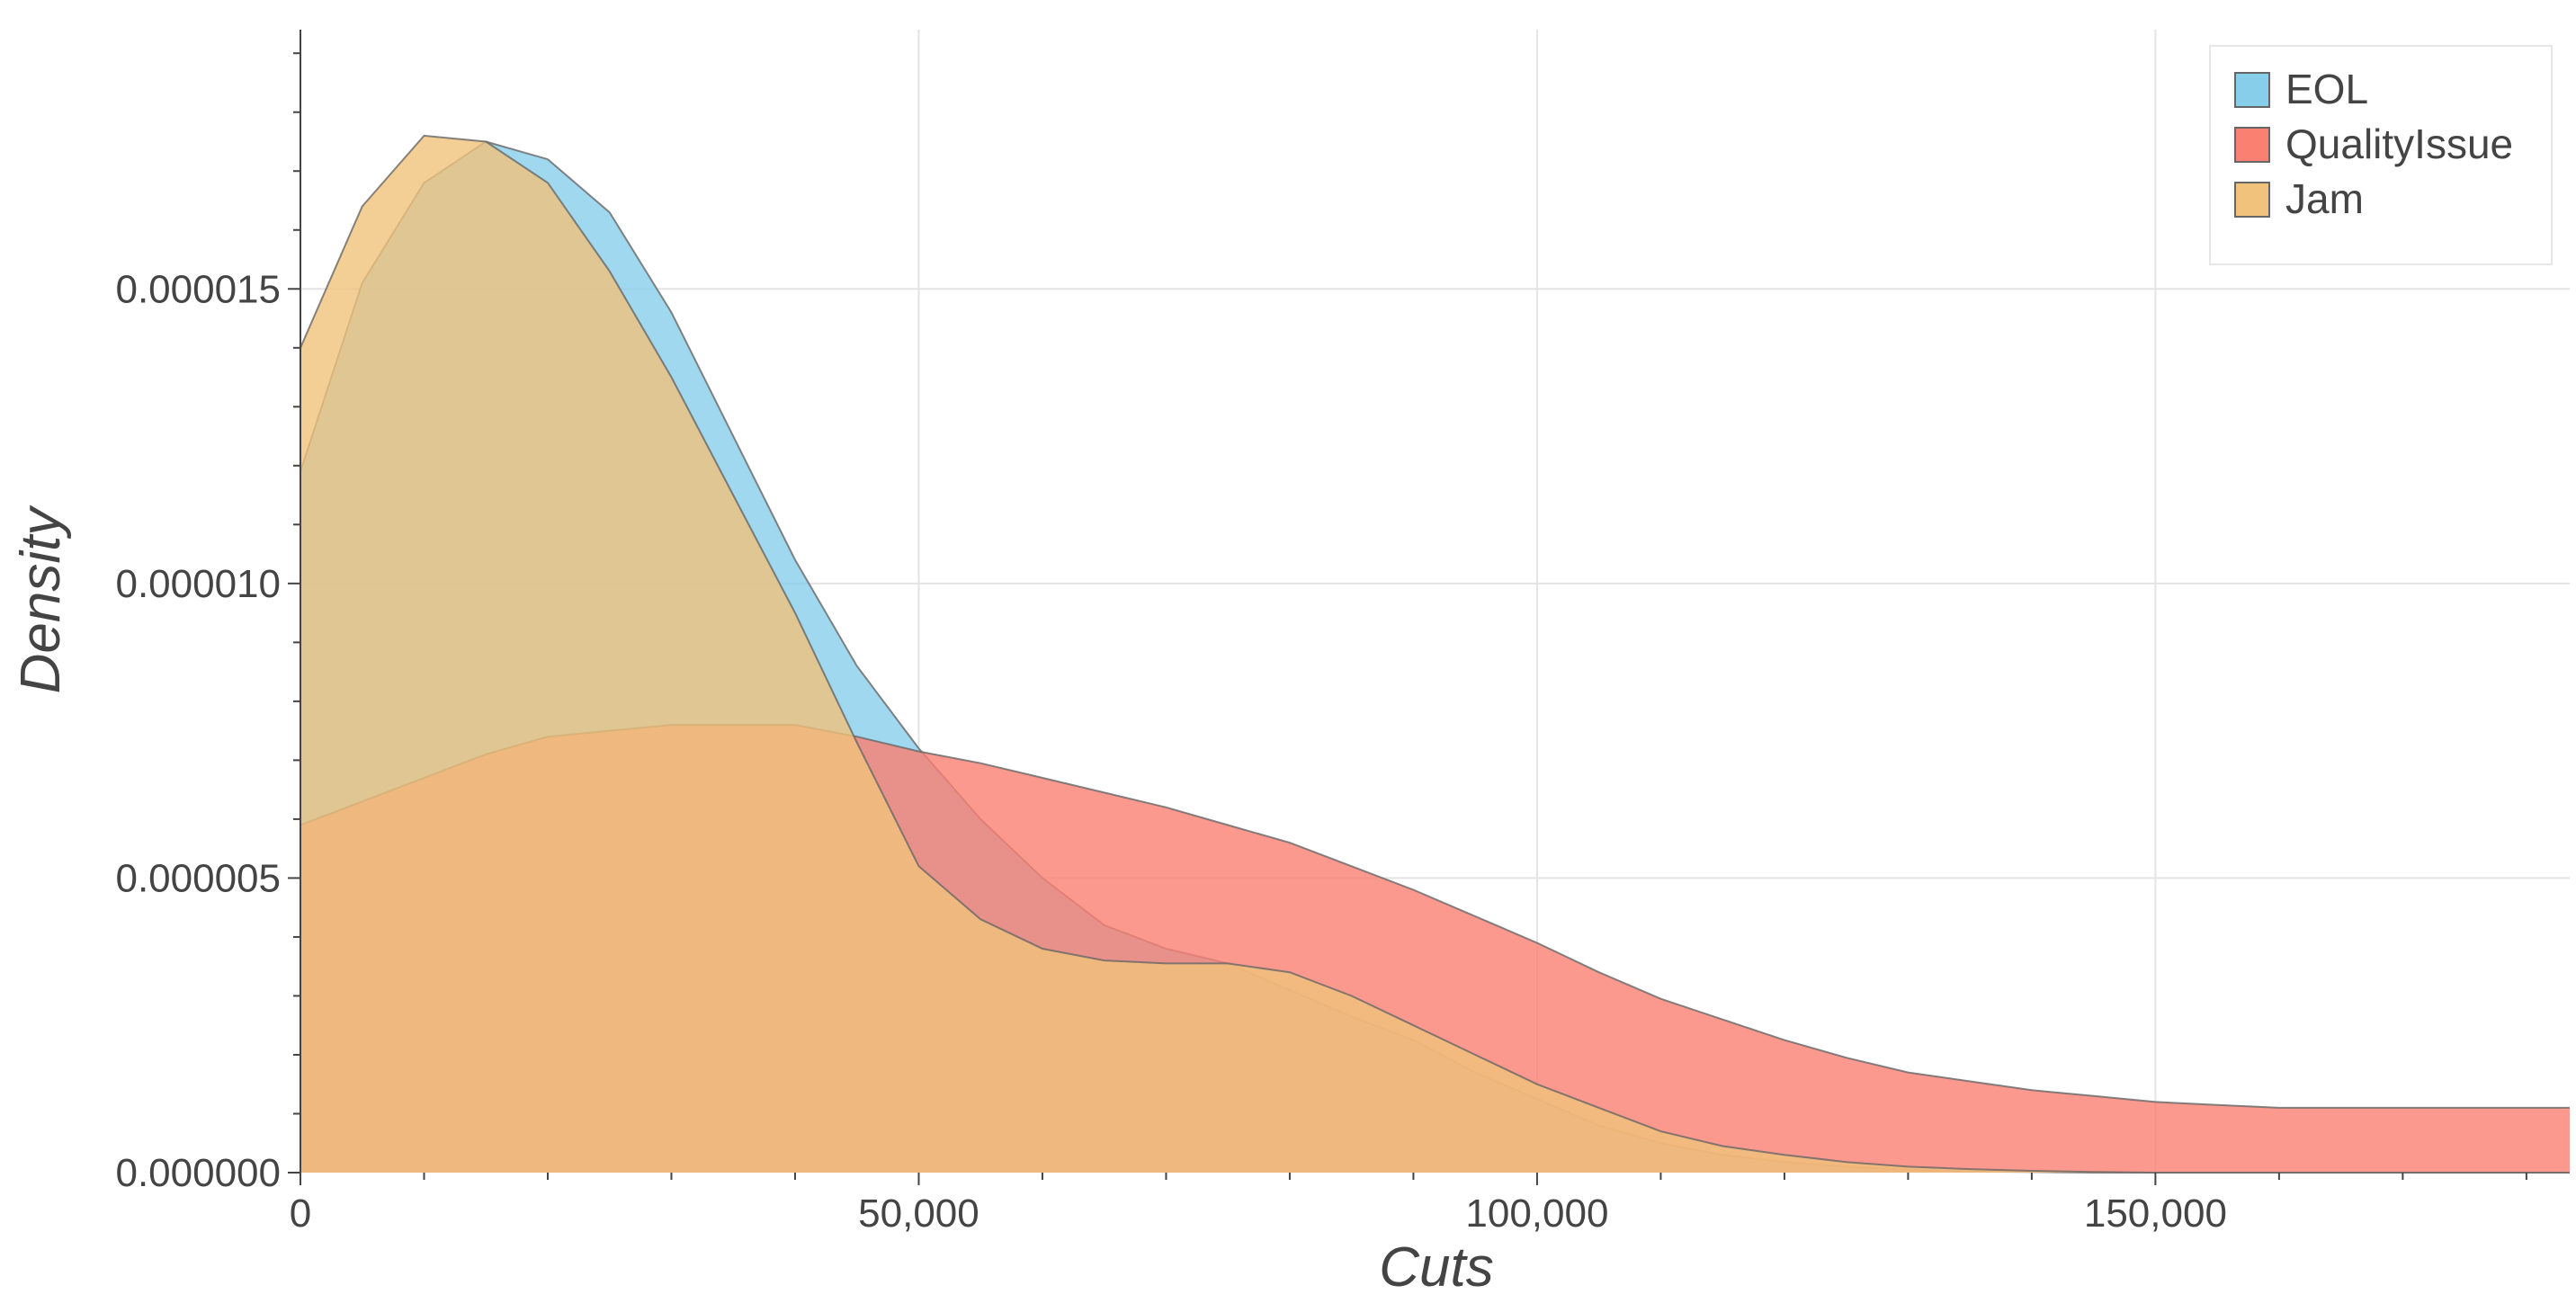 The width and height of the screenshot is (2576, 1312). I want to click on legend-label: QualityIssue, so click(2399, 143).